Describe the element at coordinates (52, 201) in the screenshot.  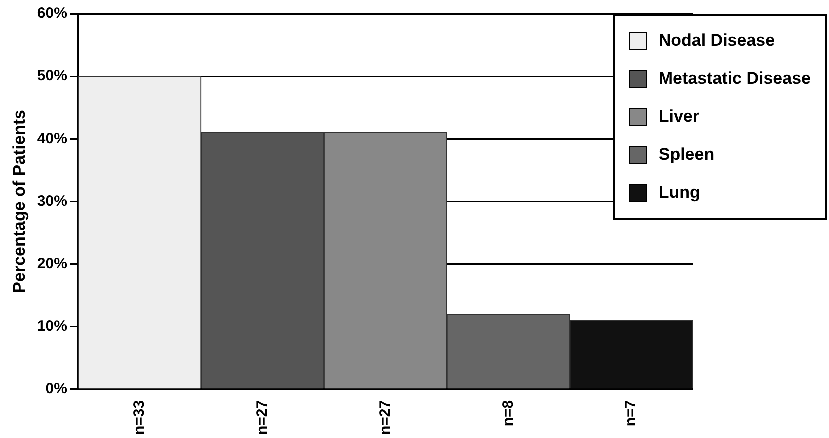
I see `y-tick-label: 30%` at that location.